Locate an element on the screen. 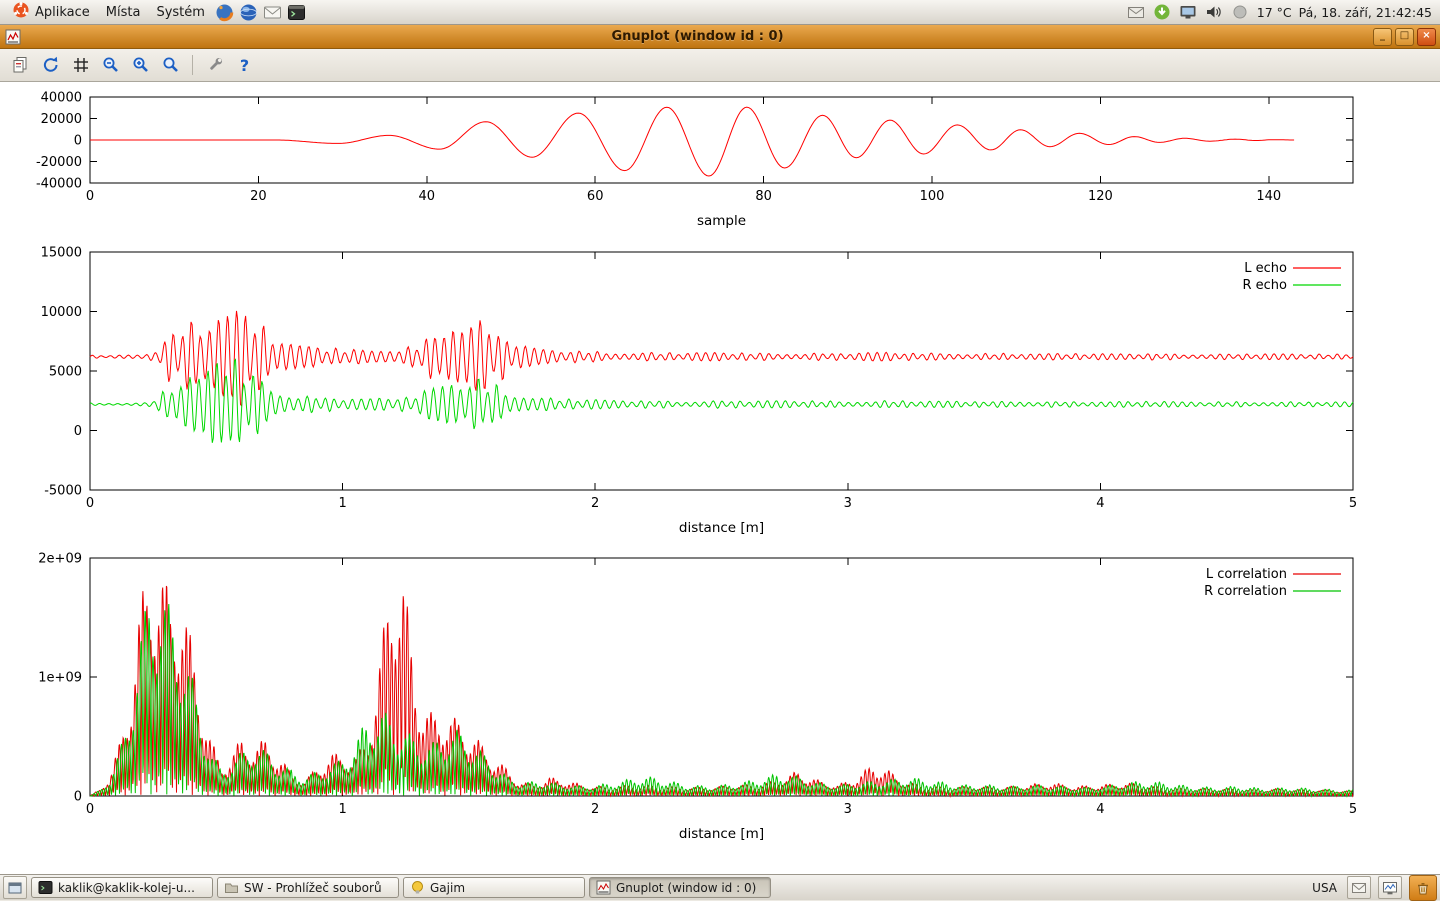  toggle-grid-button is located at coordinates (80, 65).